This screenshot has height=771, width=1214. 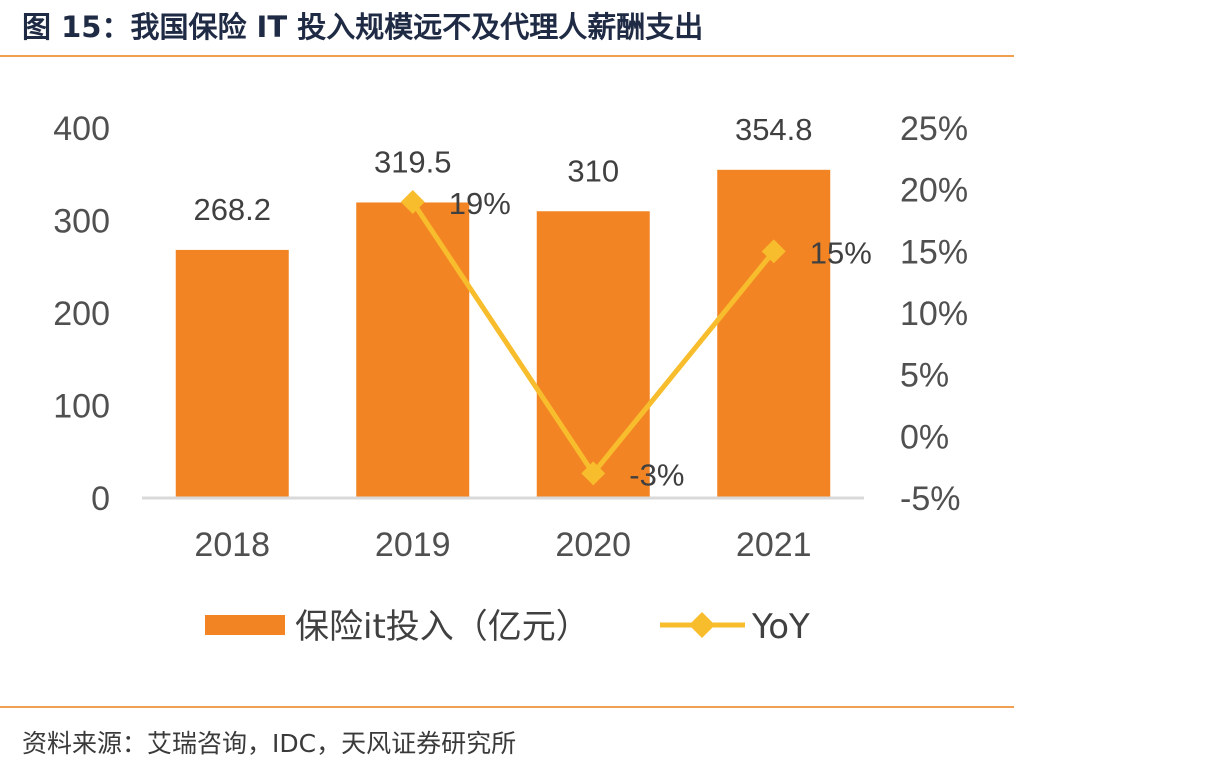 I want to click on yoy-data-label: -3%, so click(x=656, y=474).